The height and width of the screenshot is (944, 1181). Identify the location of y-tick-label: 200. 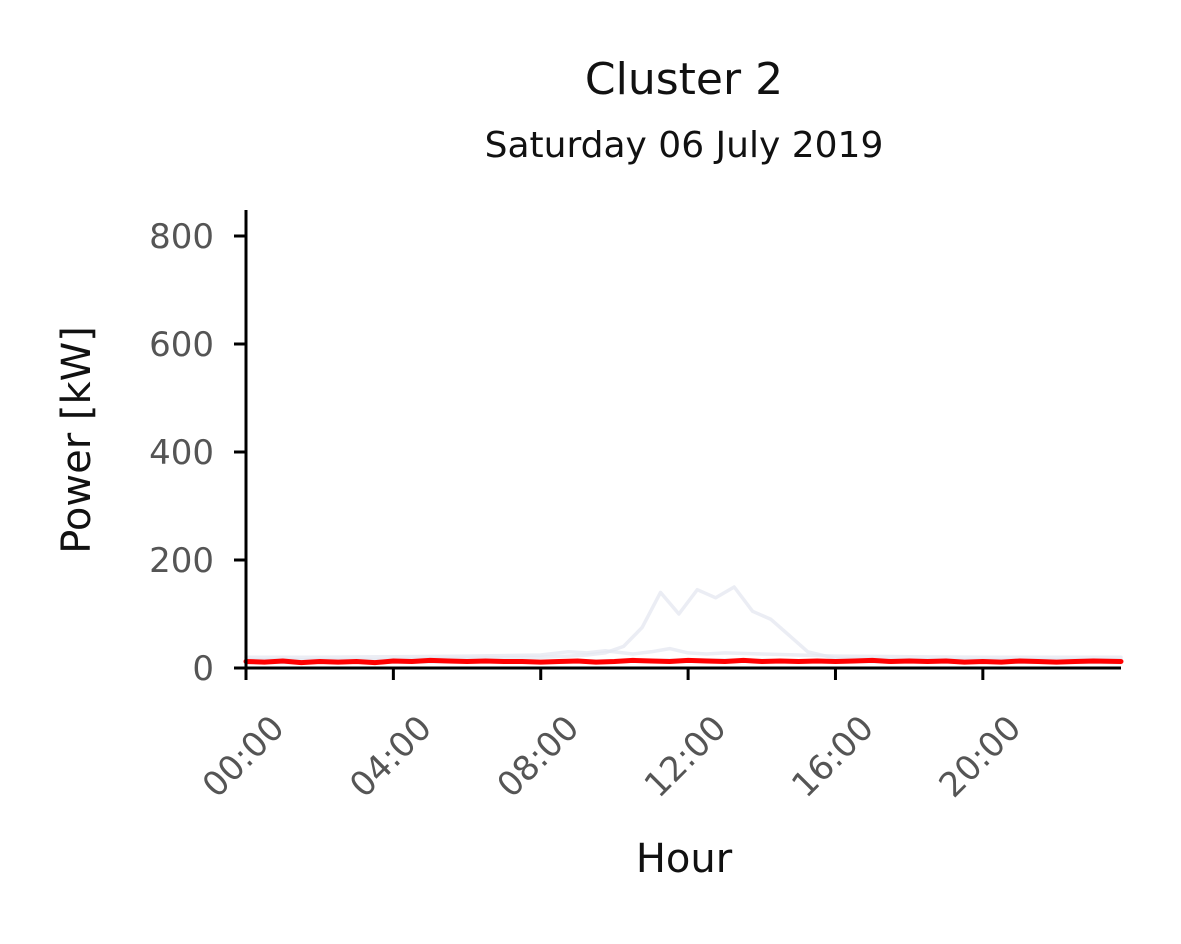
(181, 561).